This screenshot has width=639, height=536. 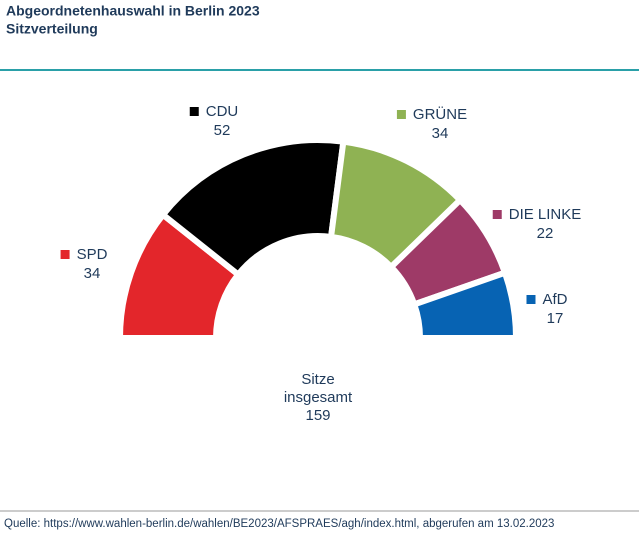 What do you see at coordinates (52, 29) in the screenshot?
I see `chart-subtitle: Sitzverteilung` at bounding box center [52, 29].